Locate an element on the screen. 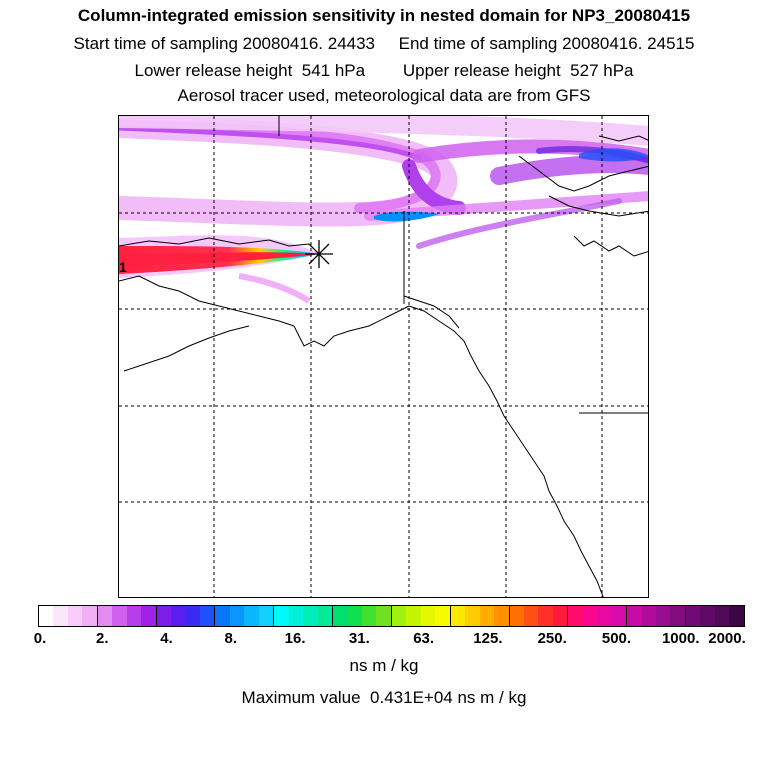 The height and width of the screenshot is (768, 768). sensitivity-blue-core is located at coordinates (406, 216).